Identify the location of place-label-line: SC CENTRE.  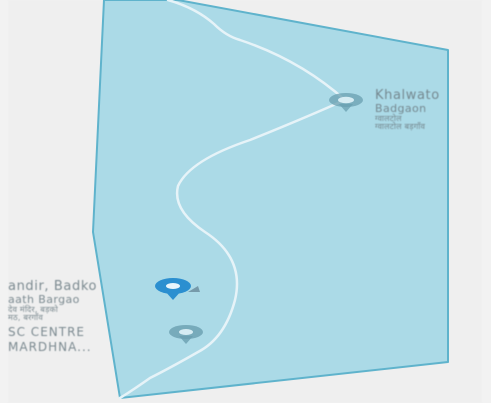
(46, 332).